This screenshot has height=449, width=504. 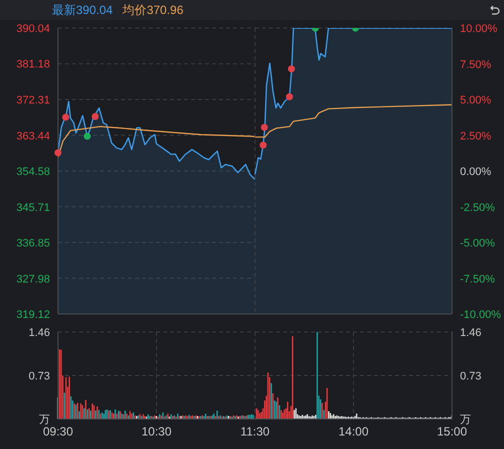 I want to click on x-tick-label: 15:00, so click(x=452, y=431).